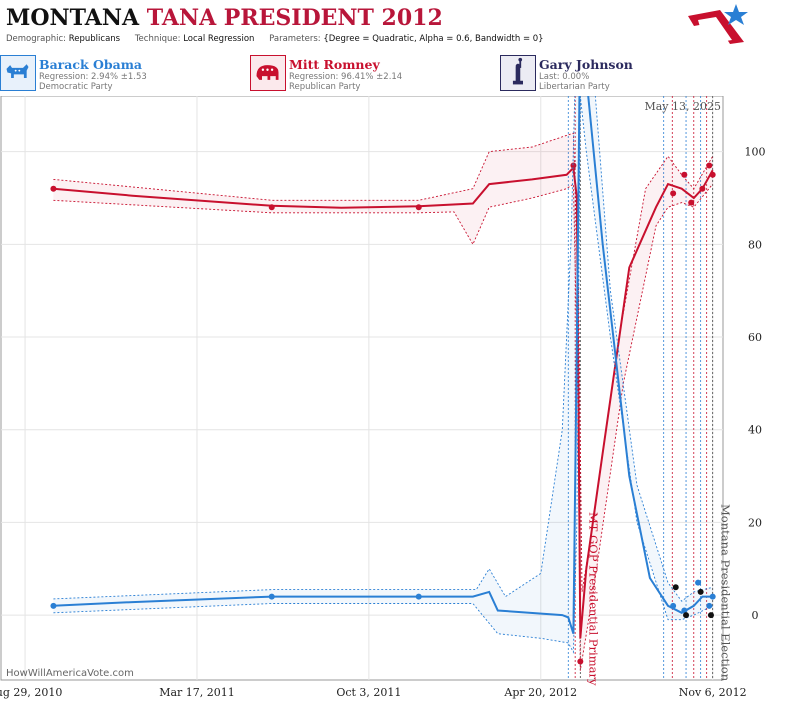 The height and width of the screenshot is (704, 789). I want to click on legend-regression-romney: Regression: 96.41% ±2.14, so click(346, 77).